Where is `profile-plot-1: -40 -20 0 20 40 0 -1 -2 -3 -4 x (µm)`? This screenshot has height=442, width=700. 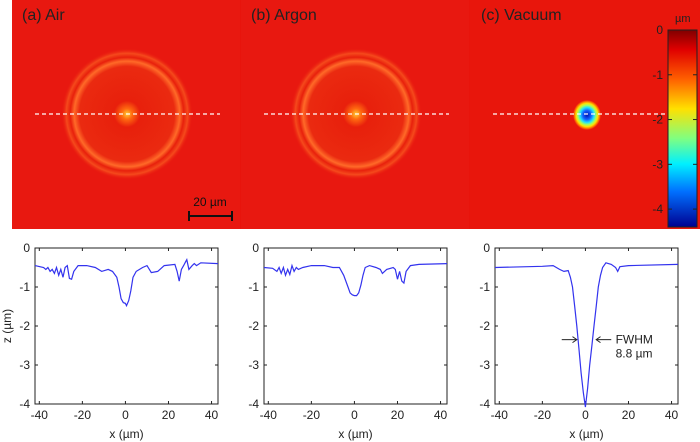 profile-plot-1: -40 -20 0 20 40 0 -1 -2 -3 -4 x (µm) is located at coordinates (347, 341).